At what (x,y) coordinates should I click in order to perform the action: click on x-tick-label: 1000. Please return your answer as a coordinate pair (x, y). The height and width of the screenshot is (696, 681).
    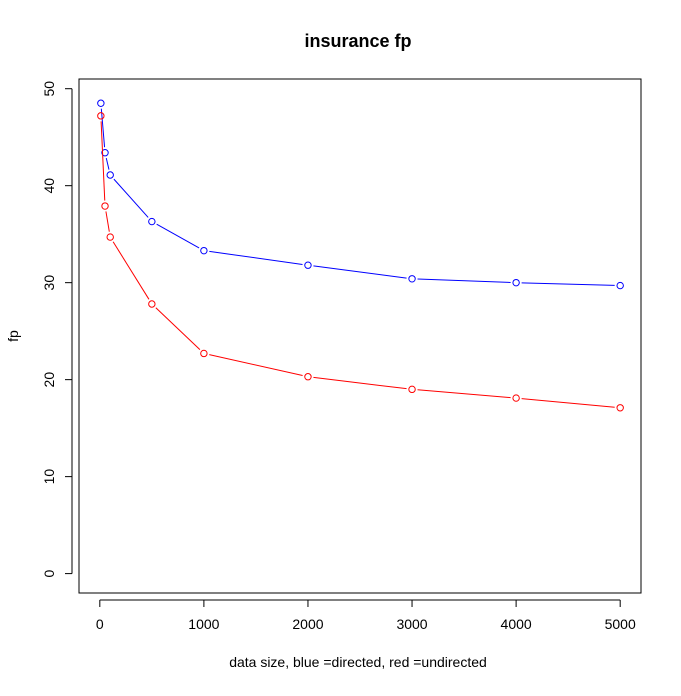
    Looking at the image, I should click on (203, 624).